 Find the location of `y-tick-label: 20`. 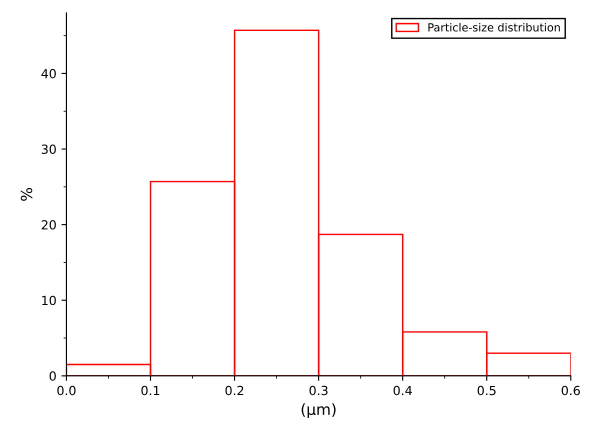

y-tick-label: 20 is located at coordinates (49, 225).